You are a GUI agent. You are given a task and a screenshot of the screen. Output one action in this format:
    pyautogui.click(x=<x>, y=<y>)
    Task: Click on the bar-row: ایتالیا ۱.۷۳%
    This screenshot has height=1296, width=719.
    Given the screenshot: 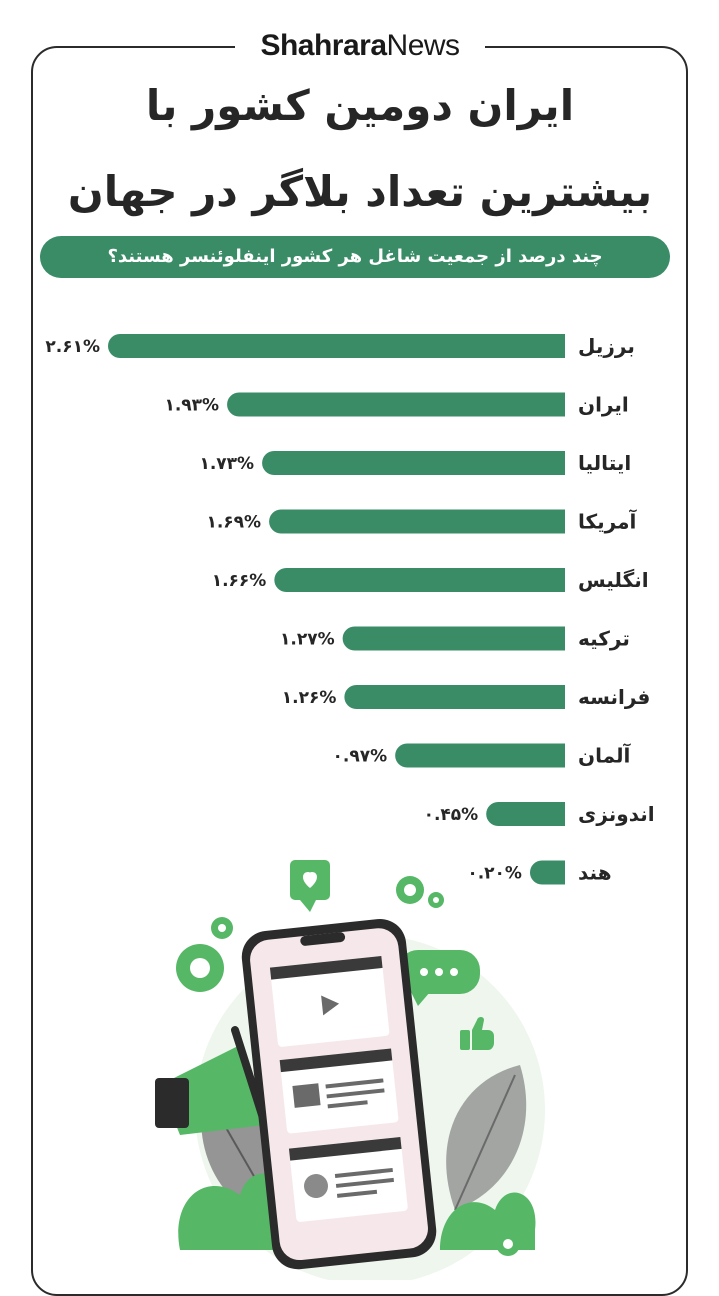 What is the action you would take?
    pyautogui.click(x=415, y=463)
    